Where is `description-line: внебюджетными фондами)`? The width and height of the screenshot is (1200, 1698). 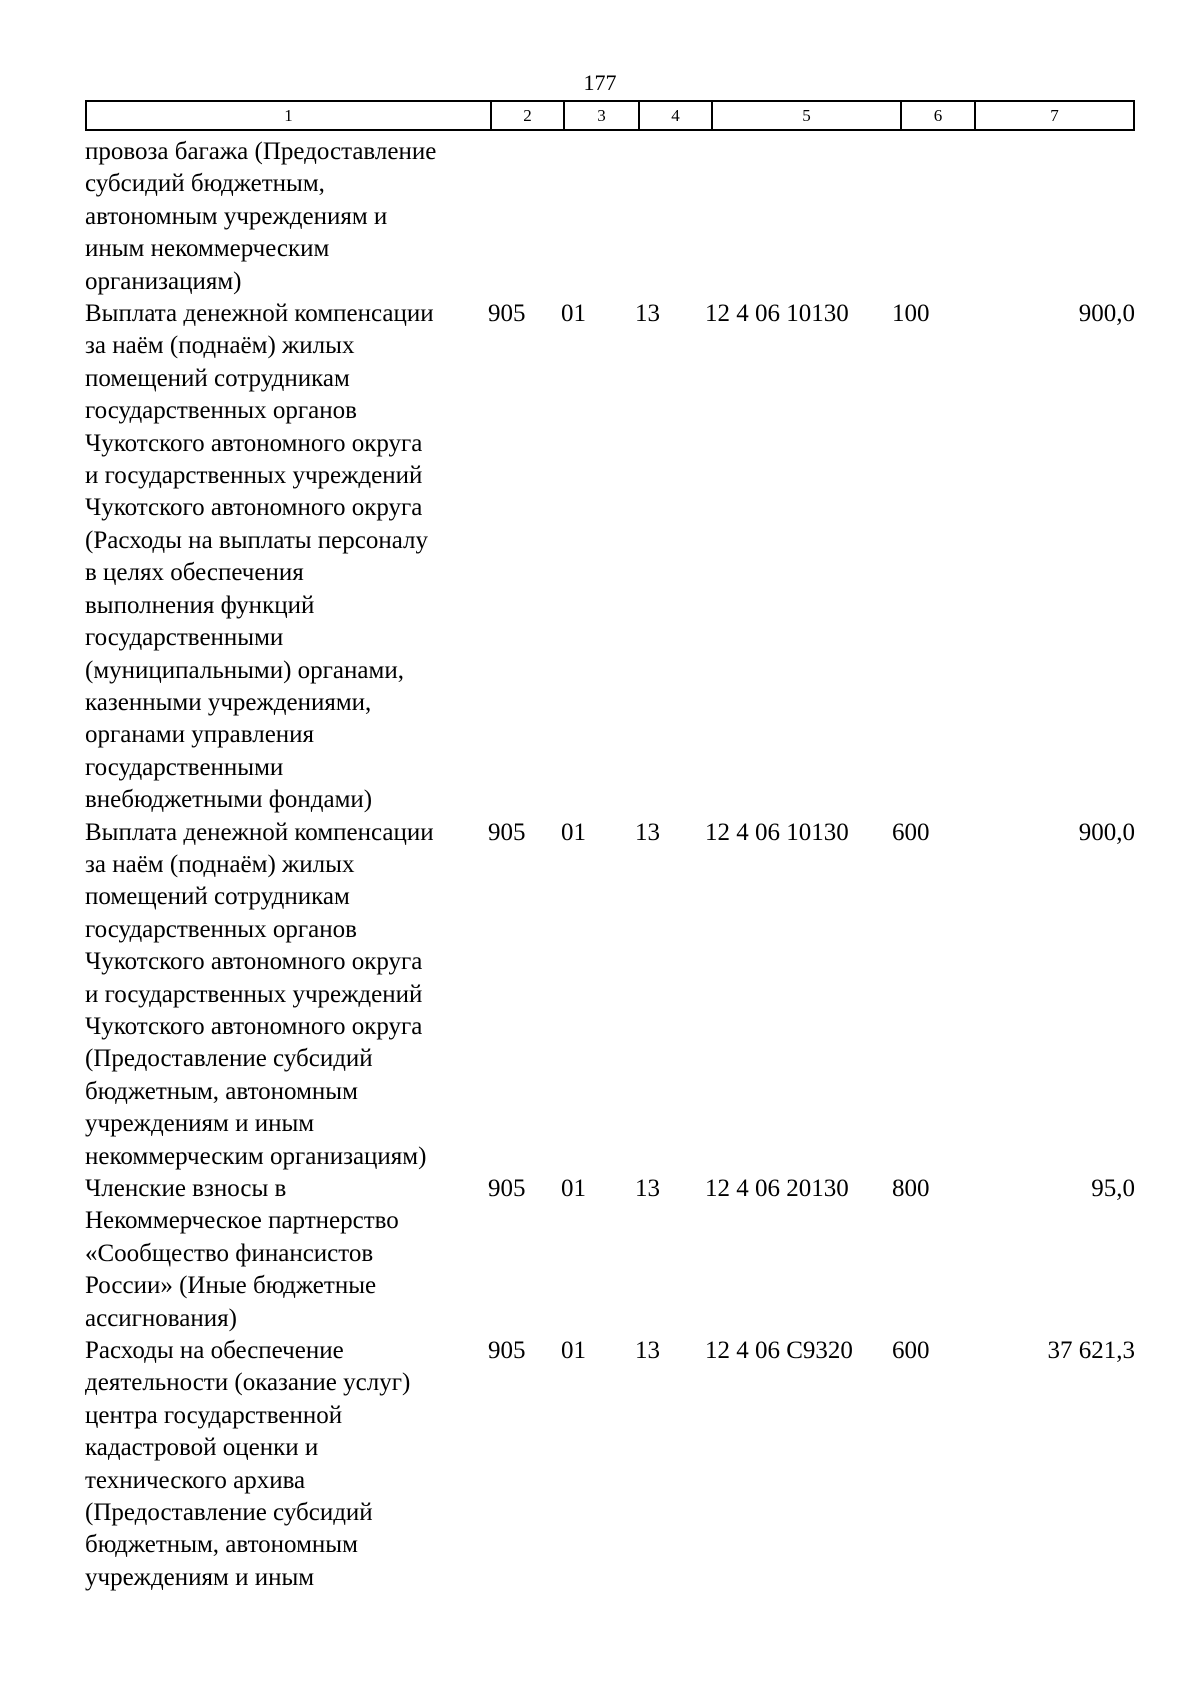 description-line: внебюджетными фондами) is located at coordinates (229, 800).